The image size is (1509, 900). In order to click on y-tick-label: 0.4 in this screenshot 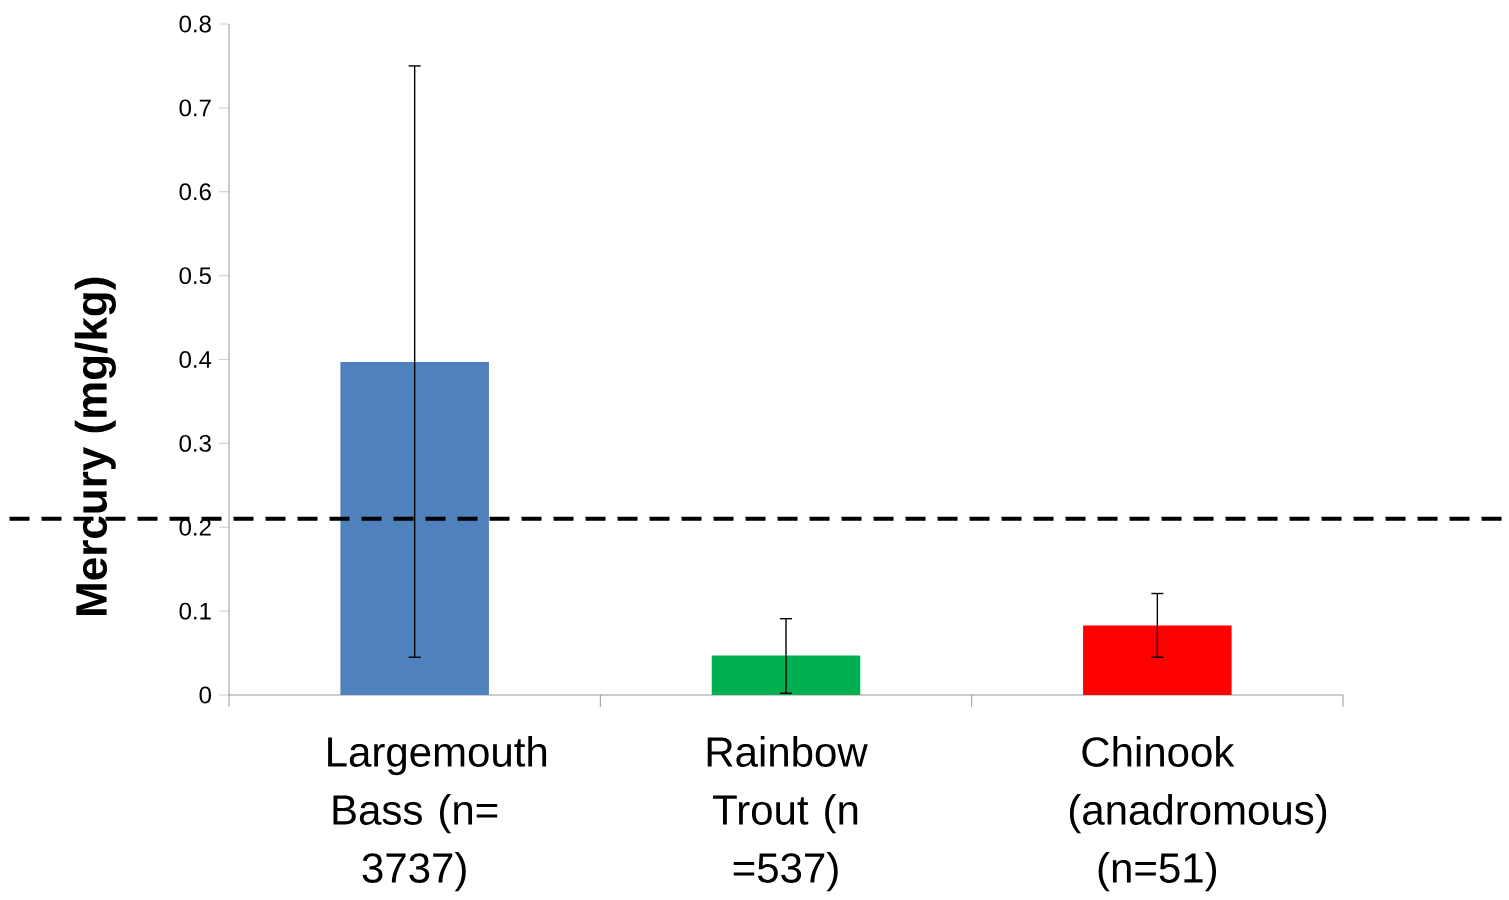, I will do `click(195, 359)`.